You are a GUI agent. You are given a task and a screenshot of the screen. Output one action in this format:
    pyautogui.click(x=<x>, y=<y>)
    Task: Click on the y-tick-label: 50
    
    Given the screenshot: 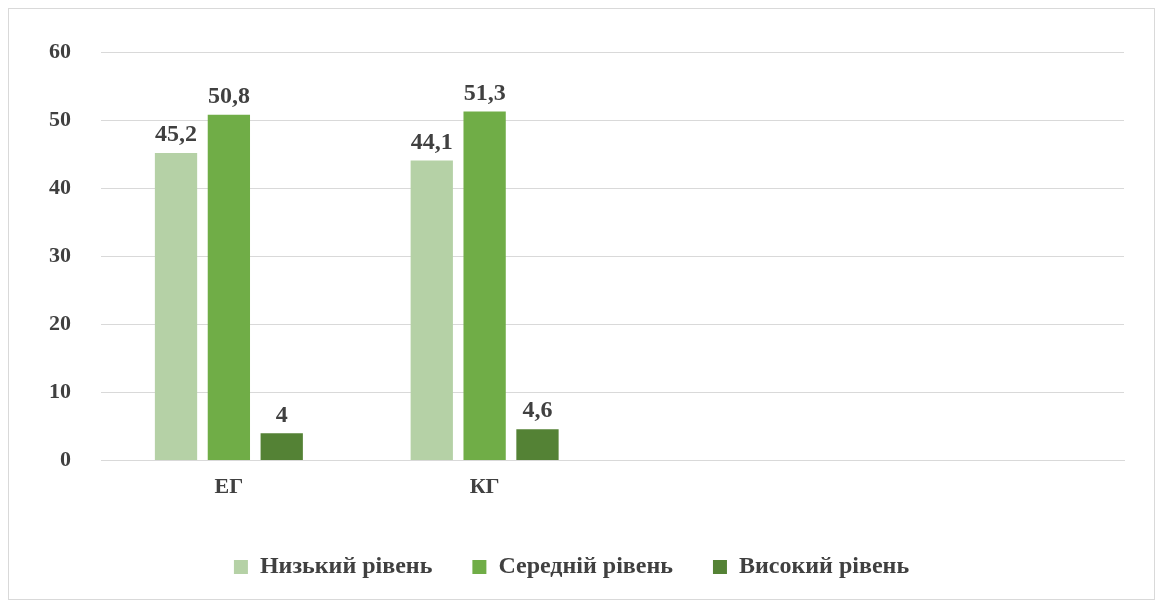 What is the action you would take?
    pyautogui.click(x=60, y=118)
    